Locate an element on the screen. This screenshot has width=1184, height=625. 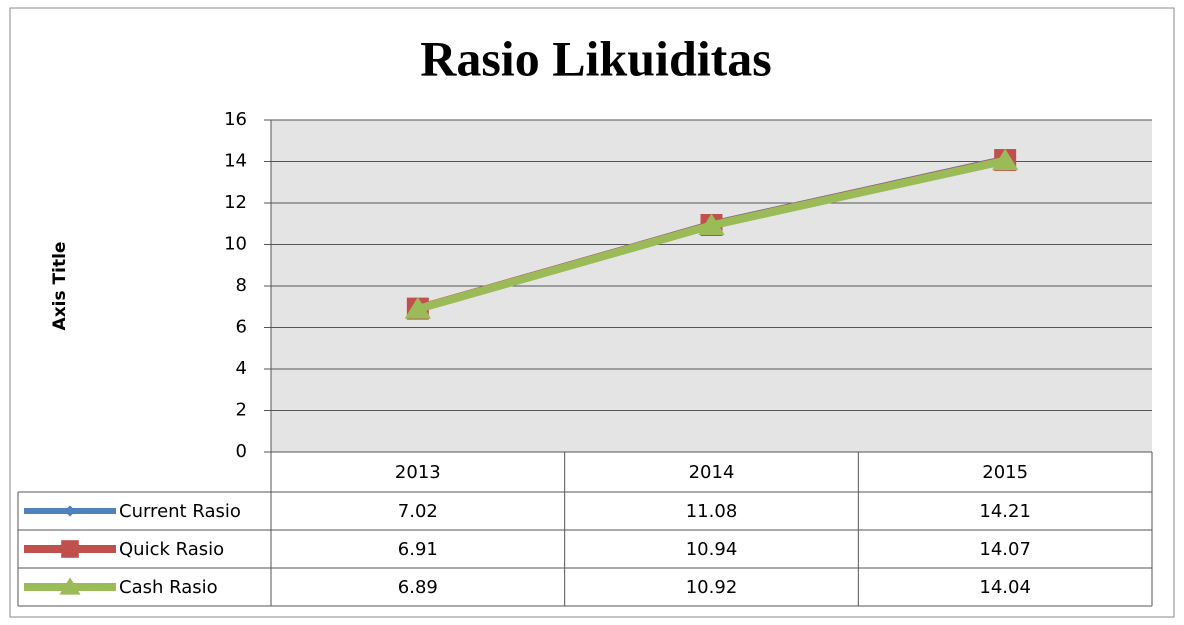
table-value: 14.21 is located at coordinates (1005, 511).